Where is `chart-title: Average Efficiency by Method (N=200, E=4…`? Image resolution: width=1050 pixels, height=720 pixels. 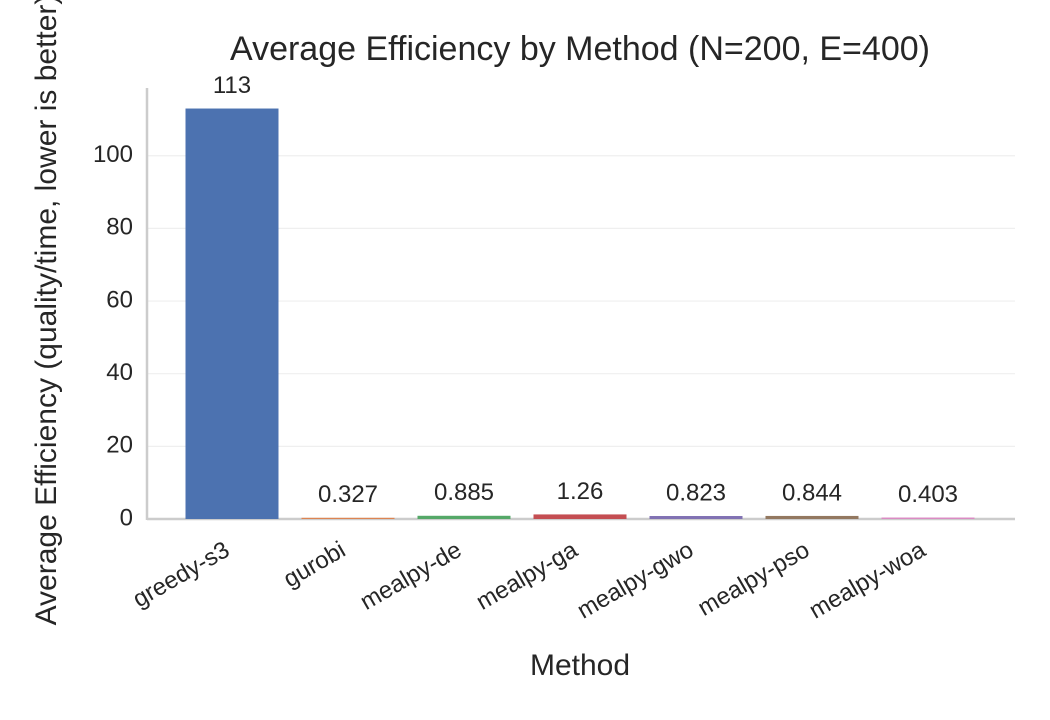
chart-title: Average Efficiency by Method (N=200, E=4… is located at coordinates (580, 49).